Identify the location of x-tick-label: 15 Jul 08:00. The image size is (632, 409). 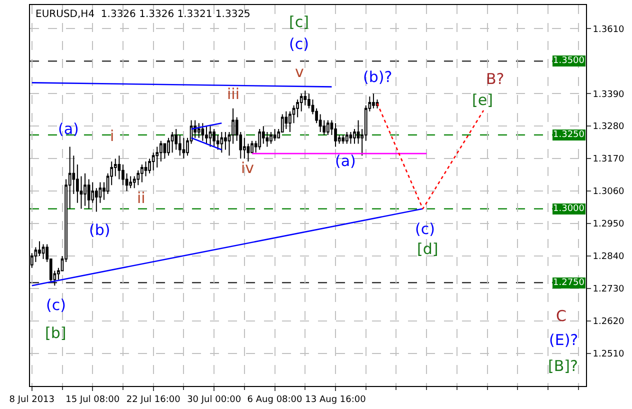
(93, 399).